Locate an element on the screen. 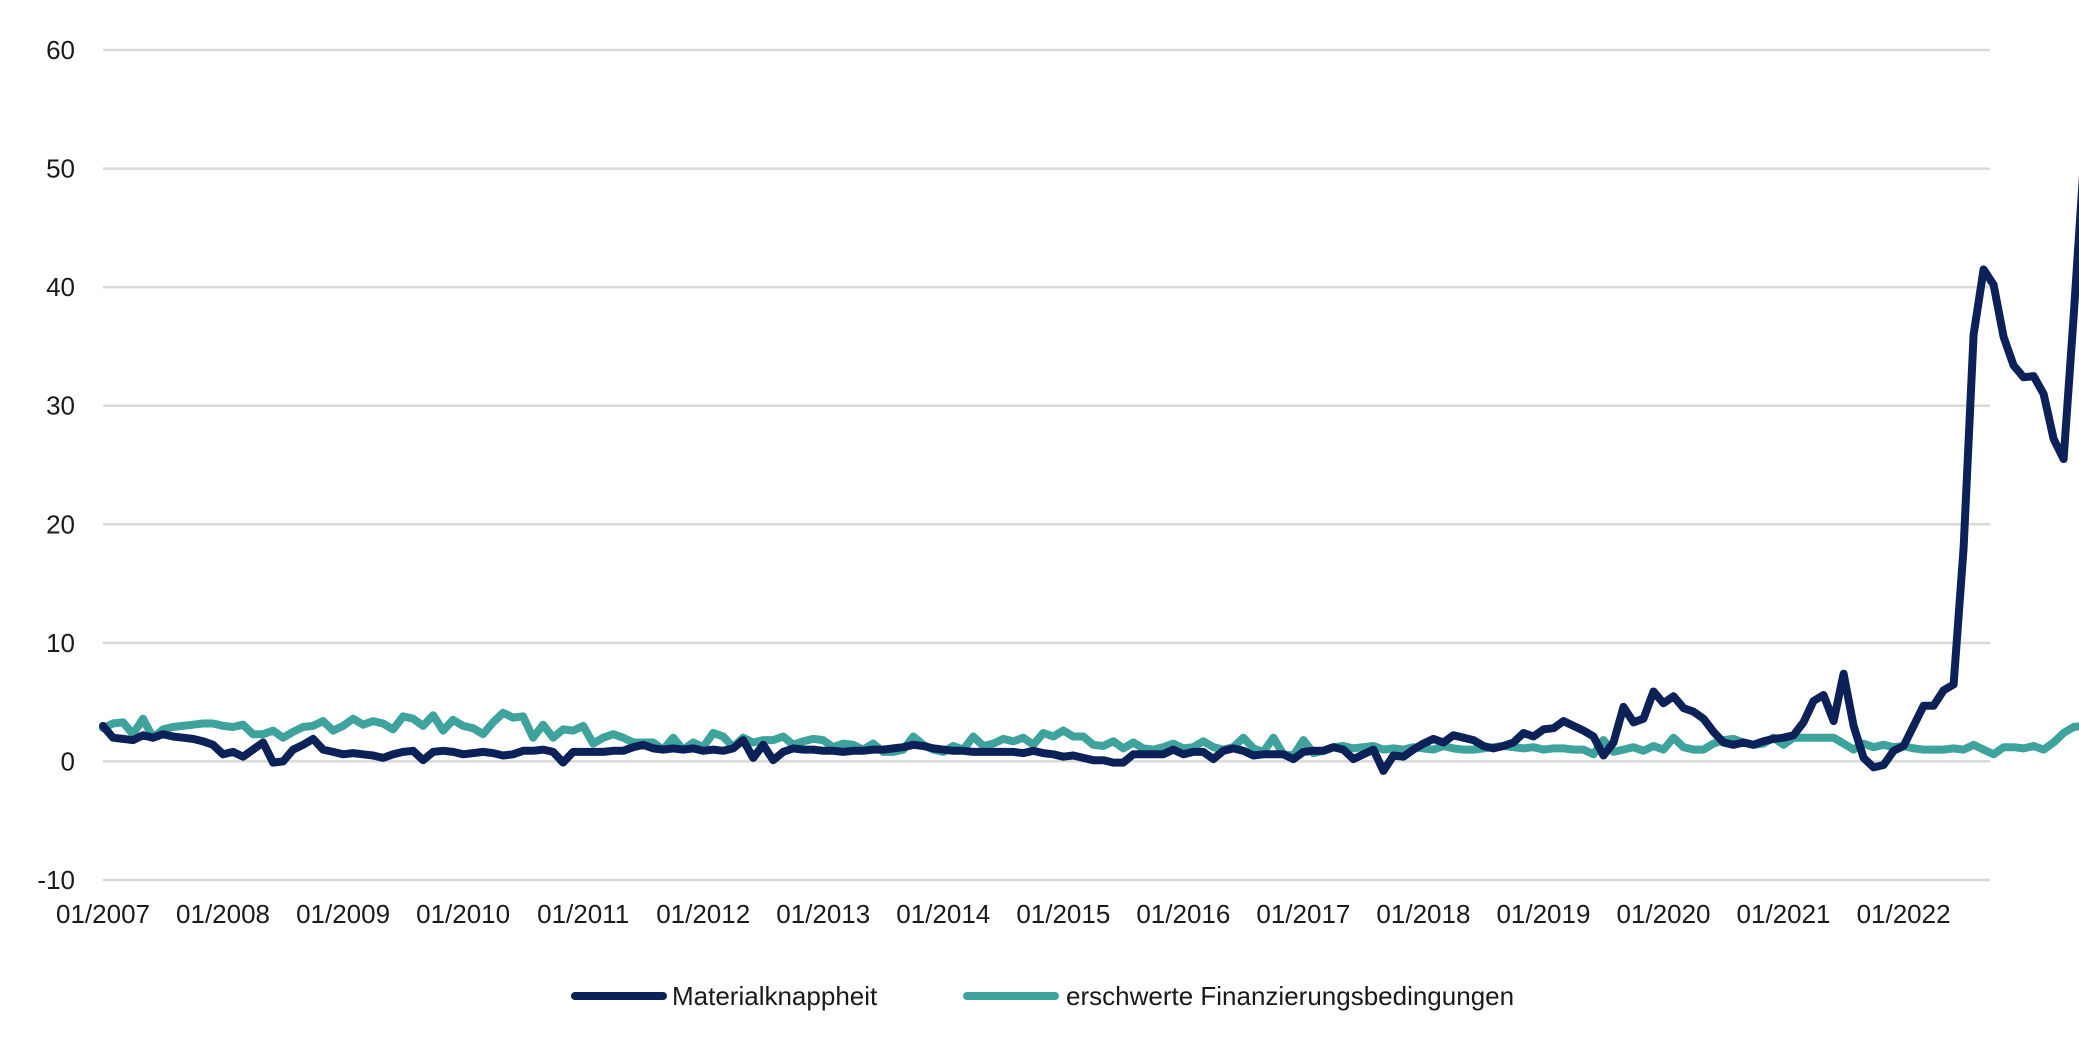 The width and height of the screenshot is (2079, 1039). y-tick-label: 0 is located at coordinates (68, 761).